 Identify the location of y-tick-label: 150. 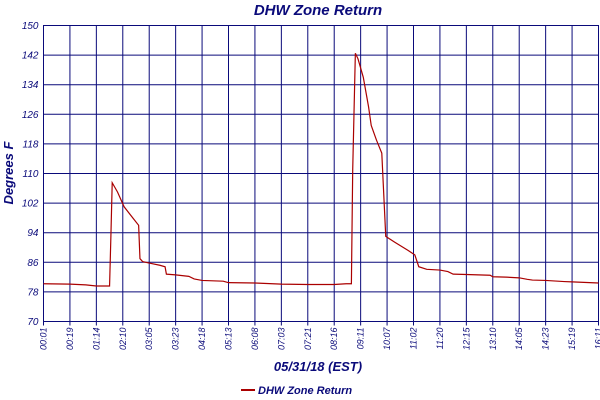
(30, 26).